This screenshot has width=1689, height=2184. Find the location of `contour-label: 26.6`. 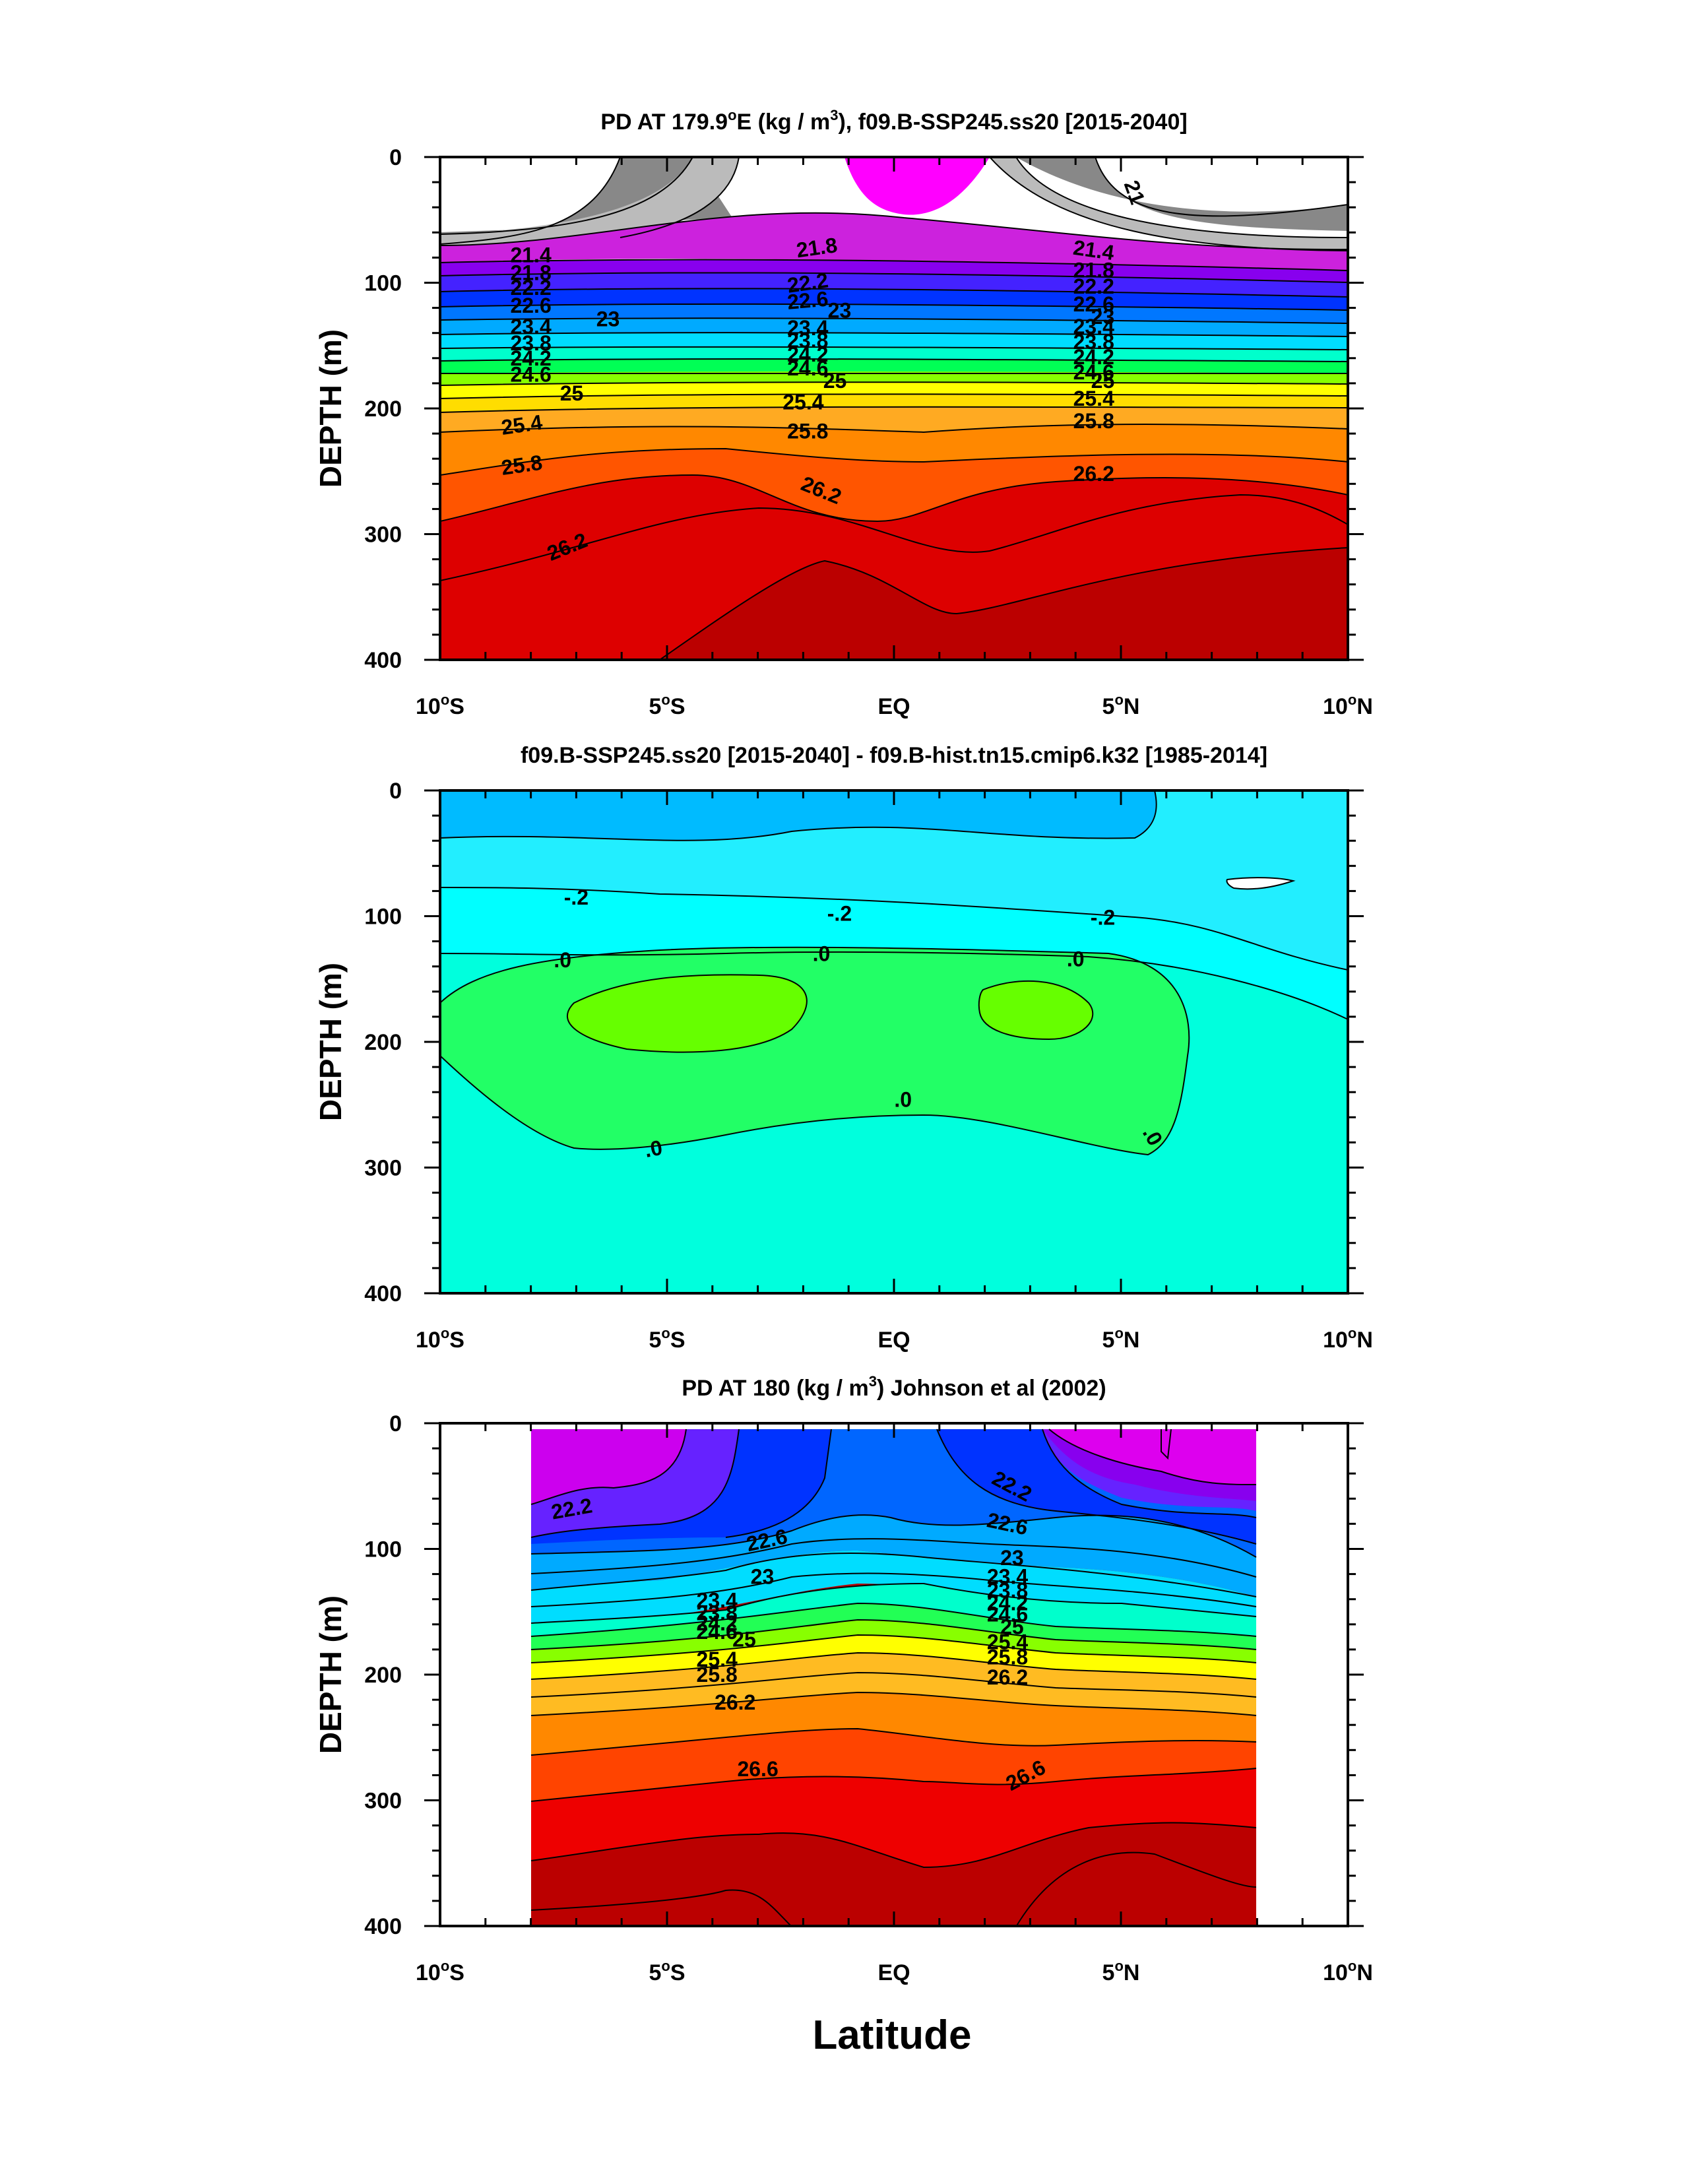

contour-label: 26.6 is located at coordinates (757, 1769).